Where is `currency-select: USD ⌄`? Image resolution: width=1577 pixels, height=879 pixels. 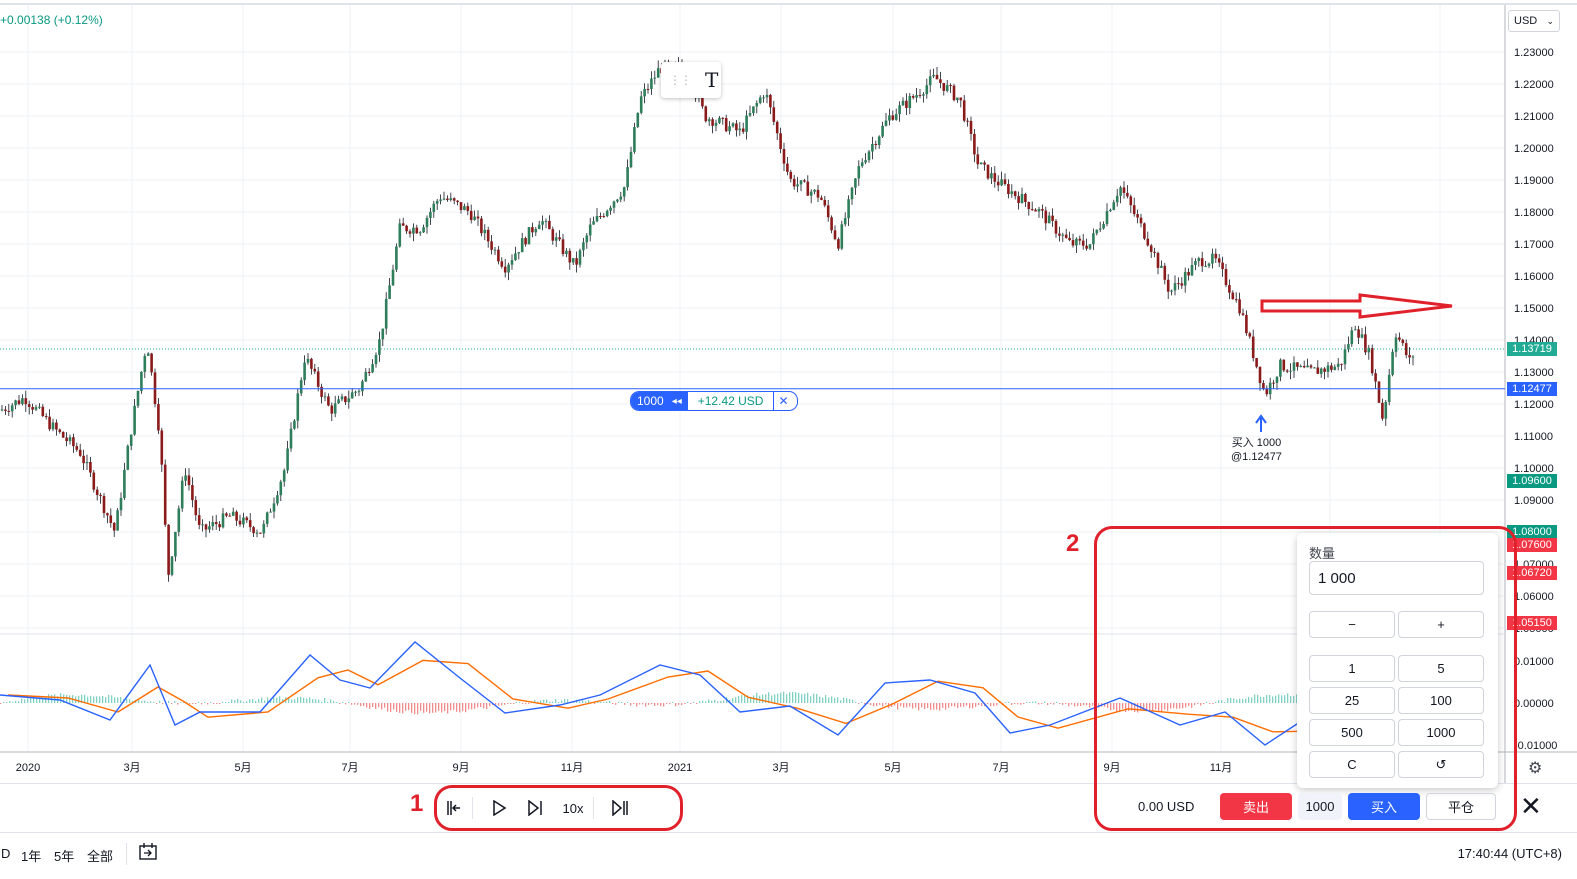 currency-select: USD ⌄ is located at coordinates (1534, 21).